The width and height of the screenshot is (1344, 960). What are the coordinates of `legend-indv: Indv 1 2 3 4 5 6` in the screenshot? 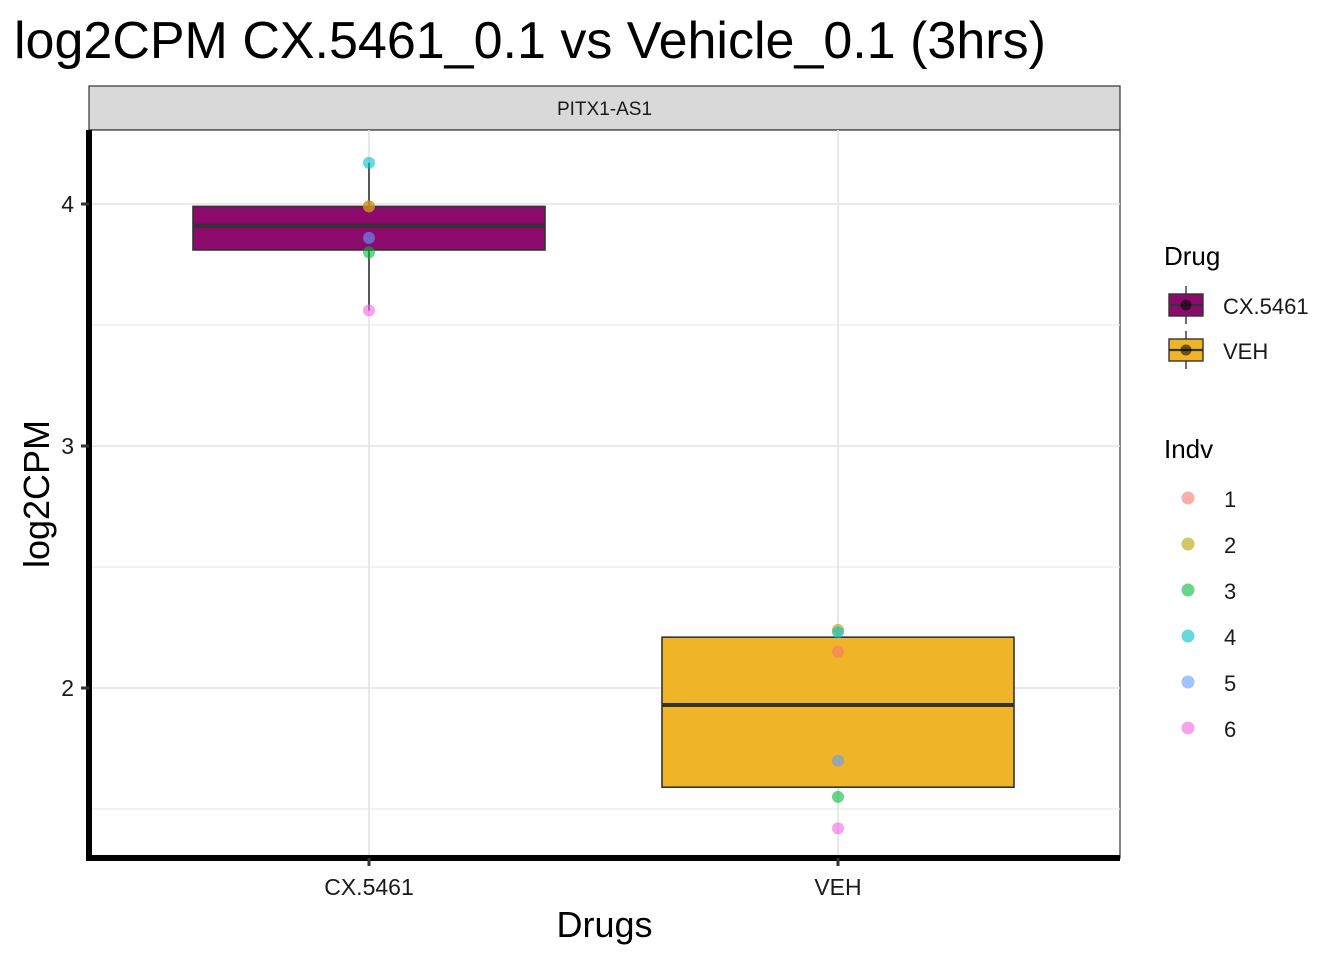 It's located at (1200, 588).